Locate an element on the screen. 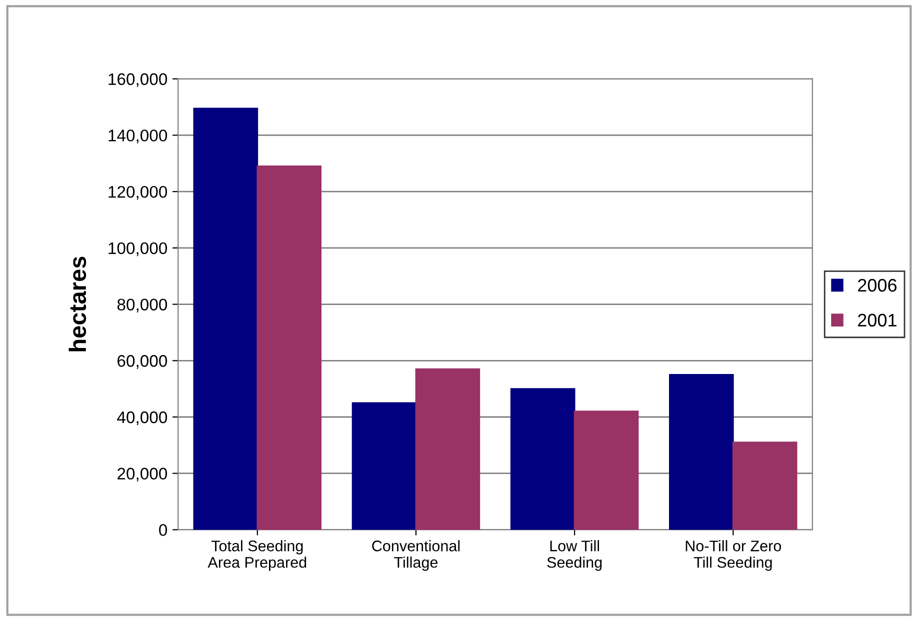 This screenshot has height=621, width=918. x-tick-label: Conventional Tillage is located at coordinates (416, 555).